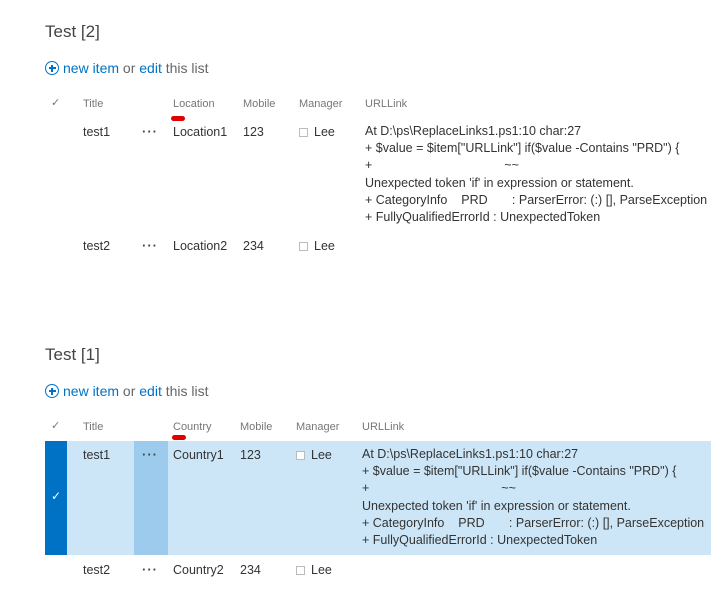 The image size is (716, 605). I want to click on cell-location: Location2, so click(200, 246).